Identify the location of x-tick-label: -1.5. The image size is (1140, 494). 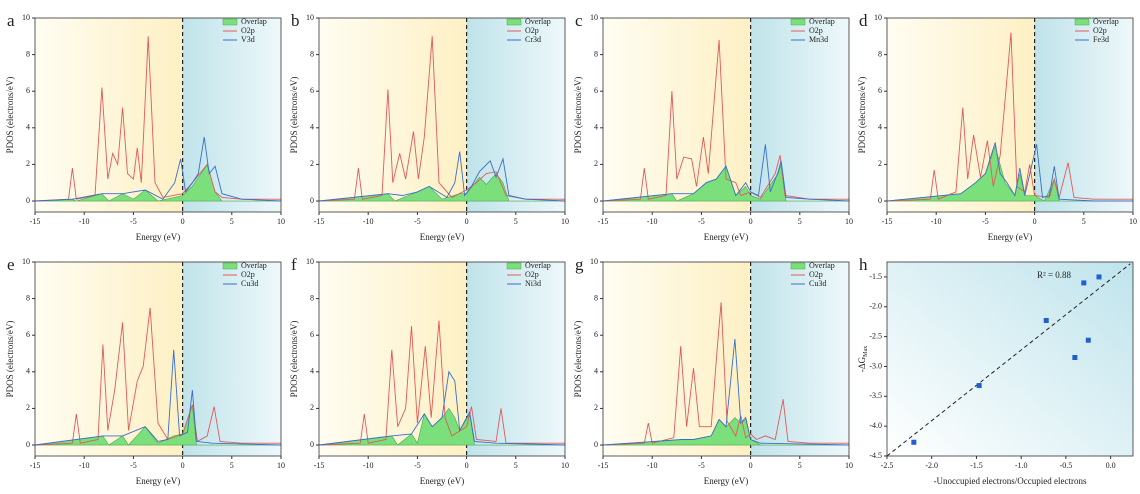
(976, 465).